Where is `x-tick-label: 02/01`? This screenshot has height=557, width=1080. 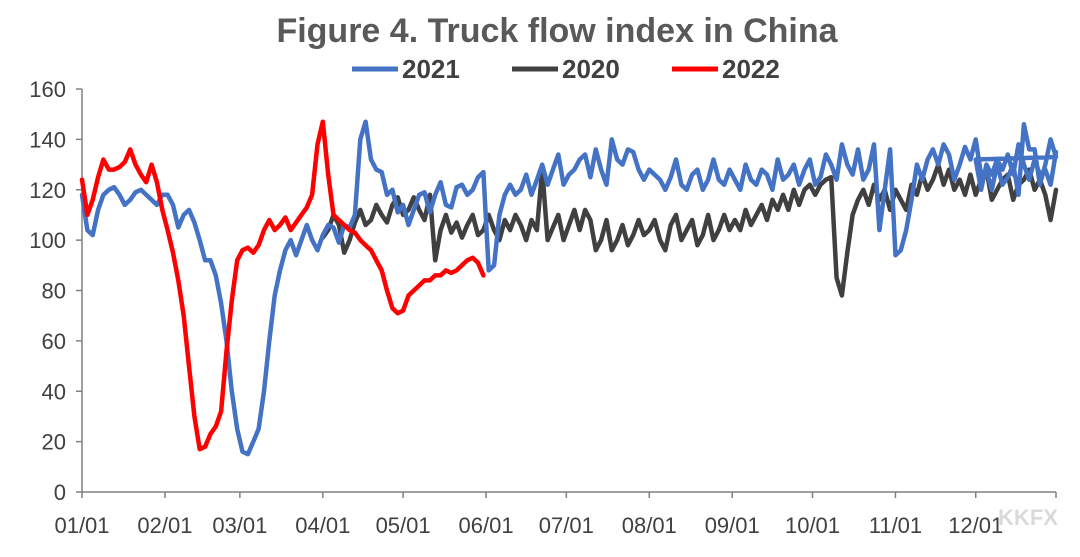 x-tick-label: 02/01 is located at coordinates (164, 525).